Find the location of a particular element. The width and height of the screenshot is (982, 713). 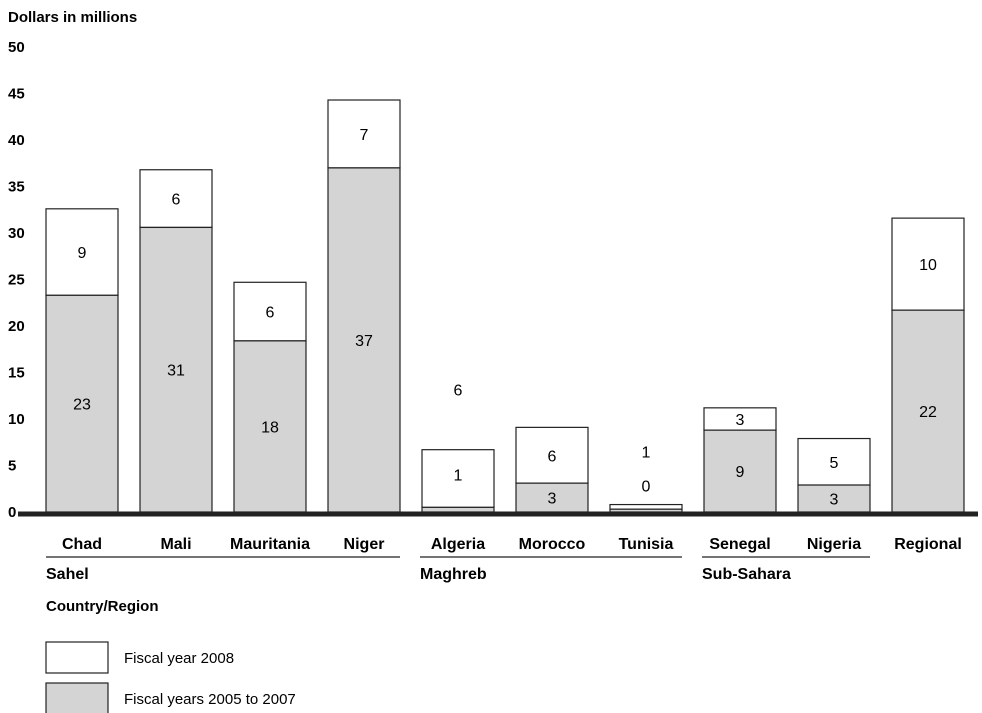

y-tick-label: 0 is located at coordinates (12, 512).